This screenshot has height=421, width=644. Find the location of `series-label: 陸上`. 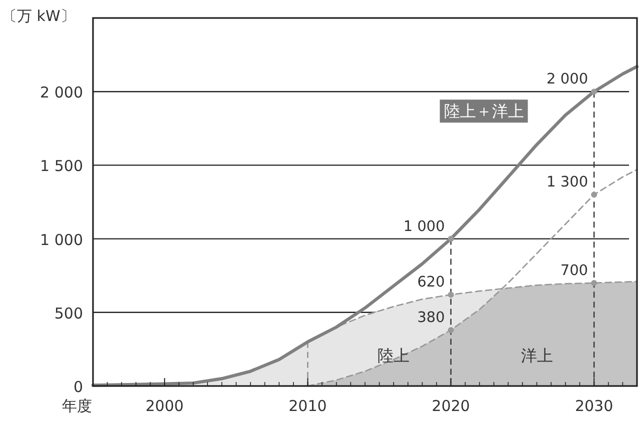

series-label: 陸上 is located at coordinates (394, 355).